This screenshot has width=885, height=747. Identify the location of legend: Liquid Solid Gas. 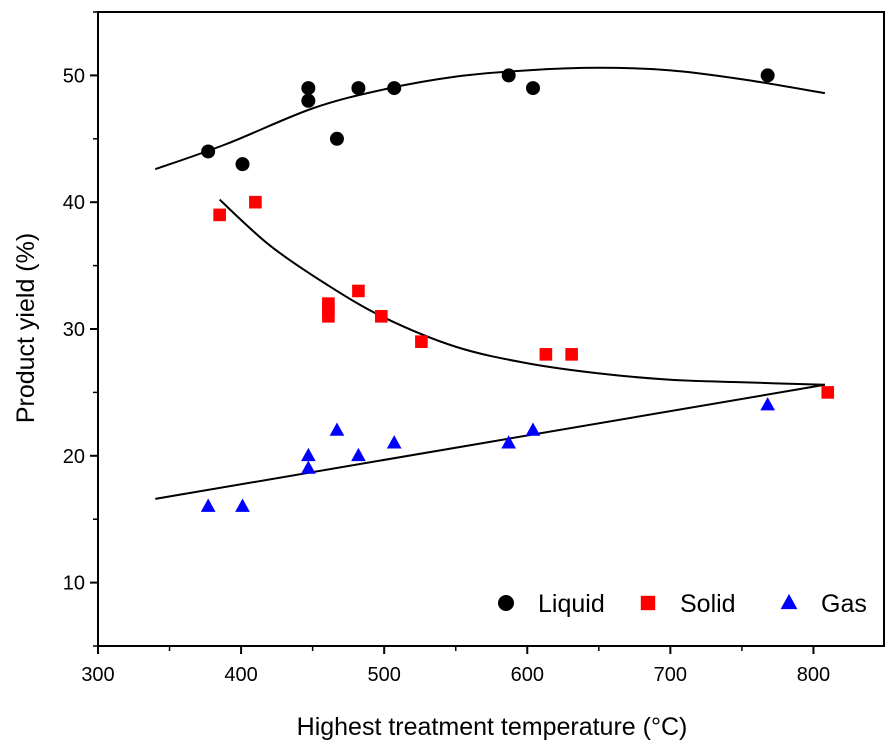
(682, 604).